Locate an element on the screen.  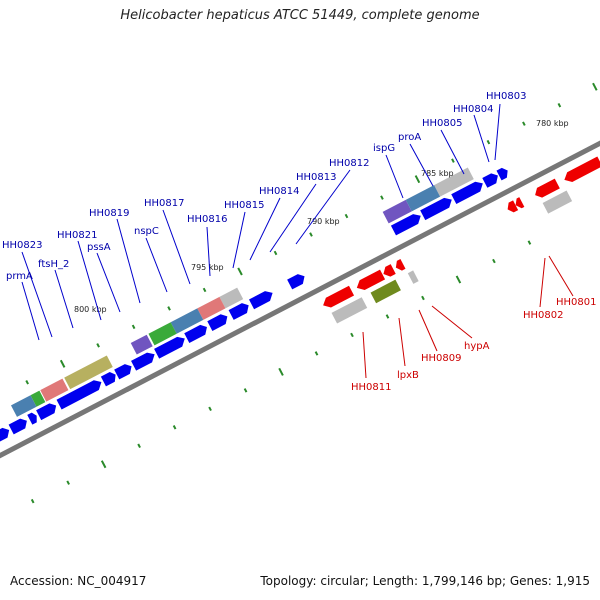
gene-label-forward: HH0821 is located at coordinates (77, 235).